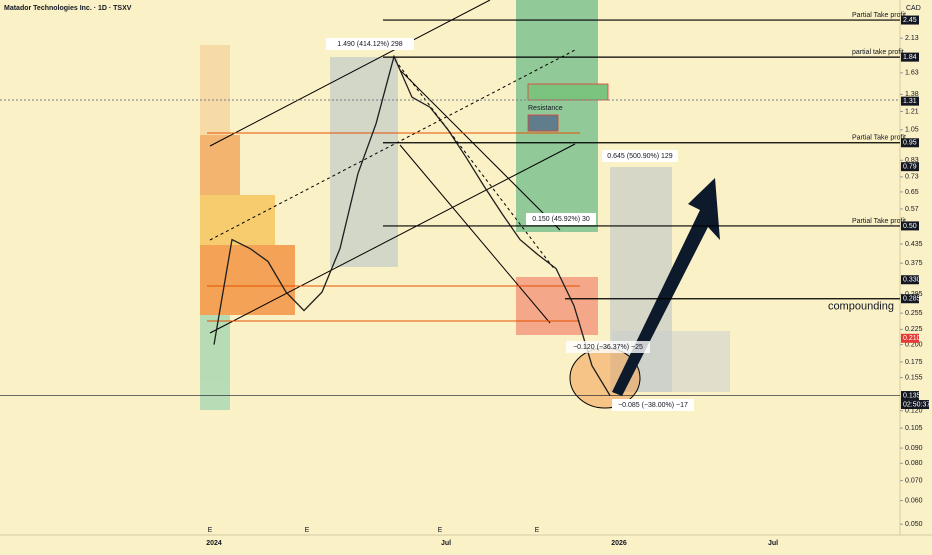 This screenshot has width=932, height=555. Describe the element at coordinates (914, 263) in the screenshot. I see `y-tick-label: 0.375` at that location.